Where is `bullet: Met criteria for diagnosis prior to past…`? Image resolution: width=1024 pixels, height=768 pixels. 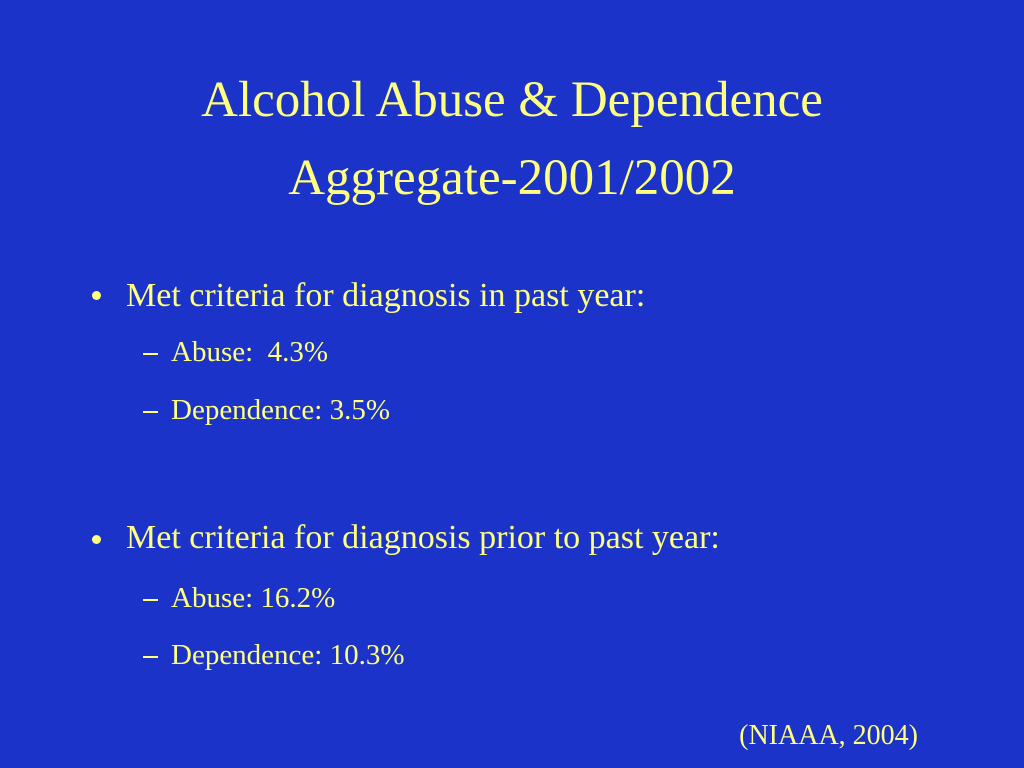 bullet: Met criteria for diagnosis prior to past… is located at coordinates (423, 537).